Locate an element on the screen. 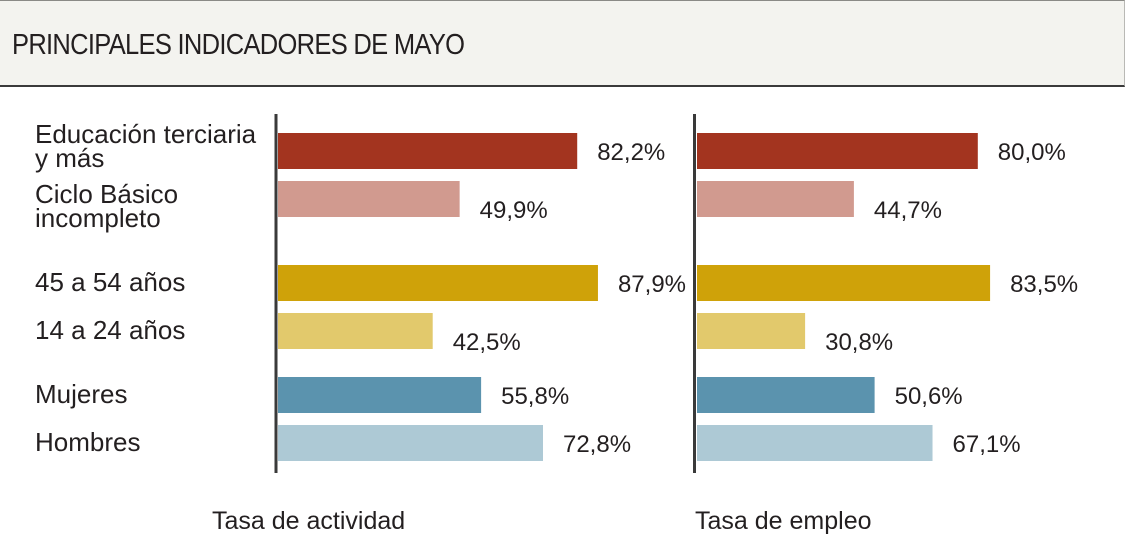 The height and width of the screenshot is (553, 1126). category-label-line: y más is located at coordinates (69, 158).